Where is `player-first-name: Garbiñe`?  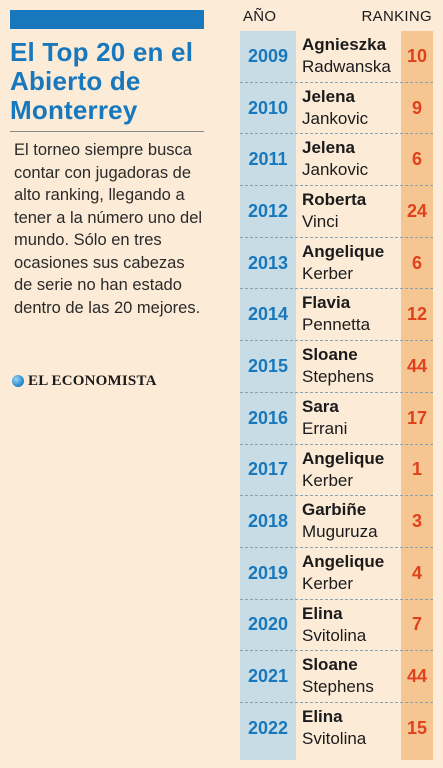
player-first-name: Garbiñe is located at coordinates (334, 510).